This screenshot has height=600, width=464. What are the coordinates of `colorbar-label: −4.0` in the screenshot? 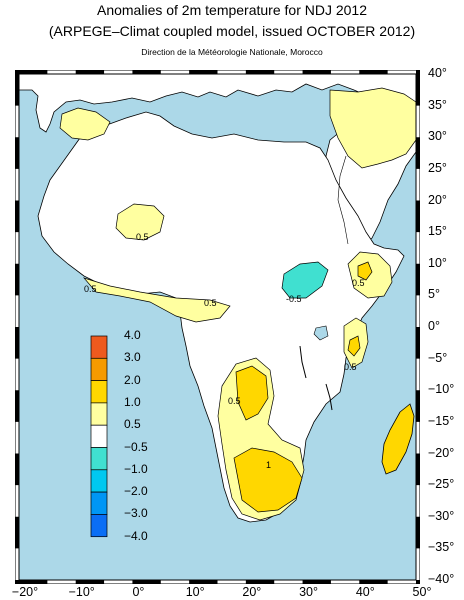 It's located at (136, 535).